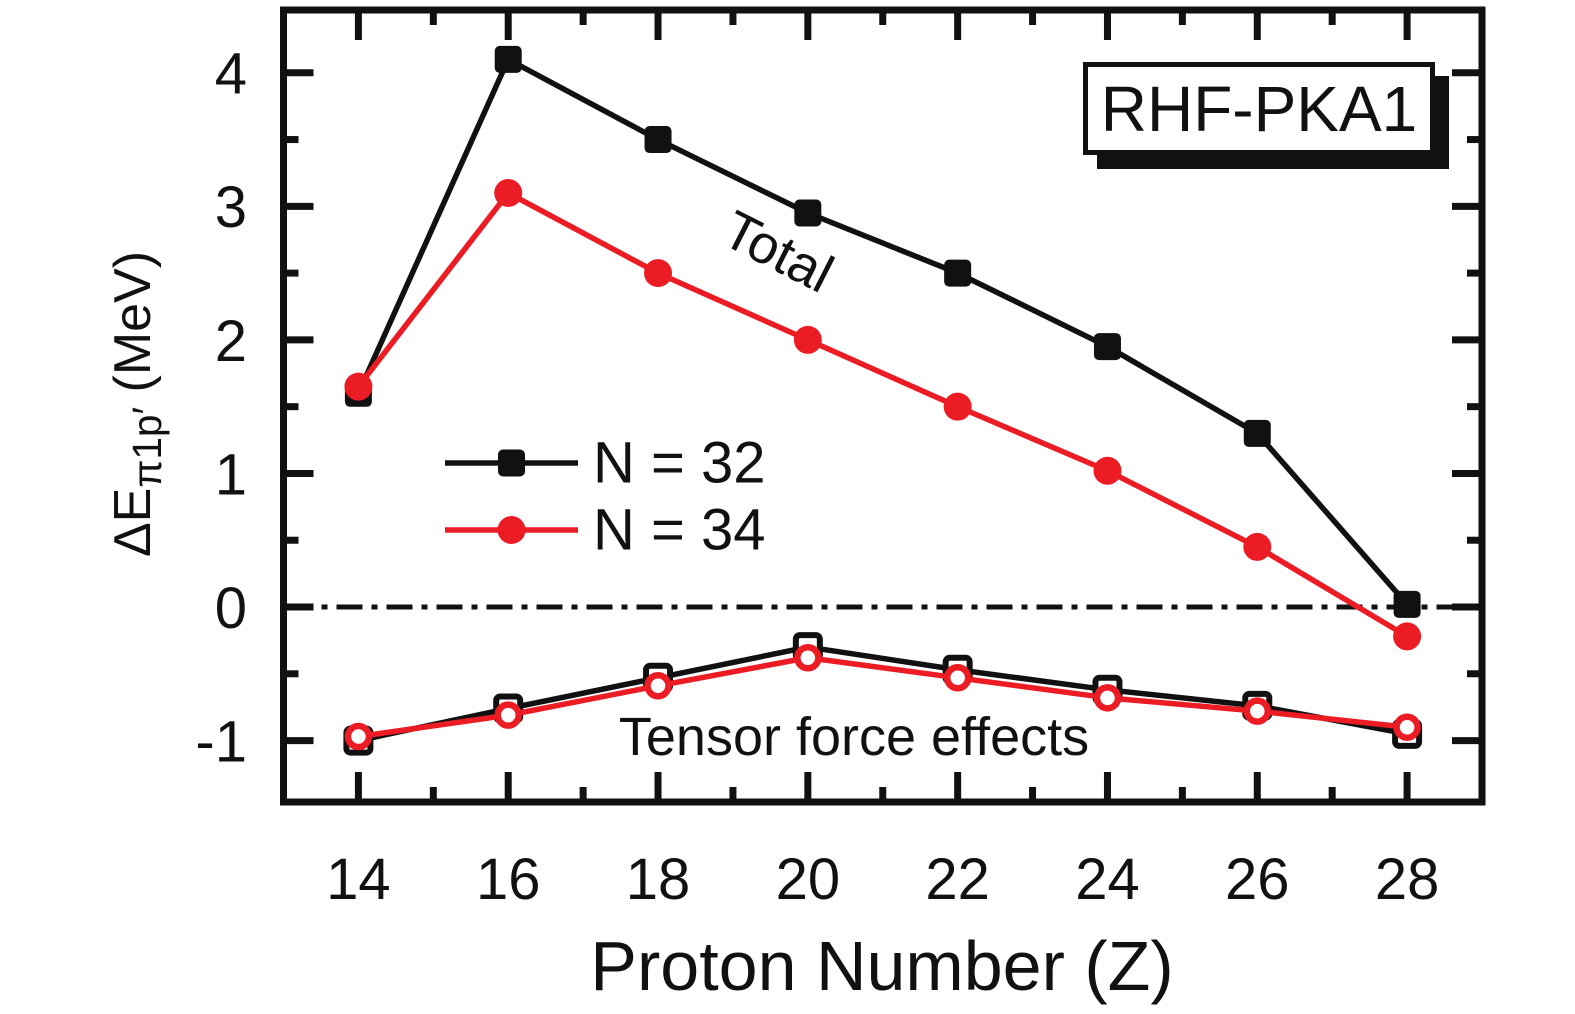  I want to click on y-tick-label: 3, so click(231, 207).